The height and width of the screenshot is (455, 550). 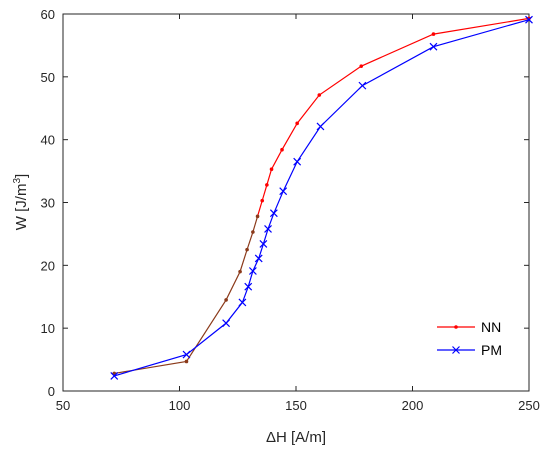 What do you see at coordinates (296, 405) in the screenshot?
I see `x-tick-label: 150` at bounding box center [296, 405].